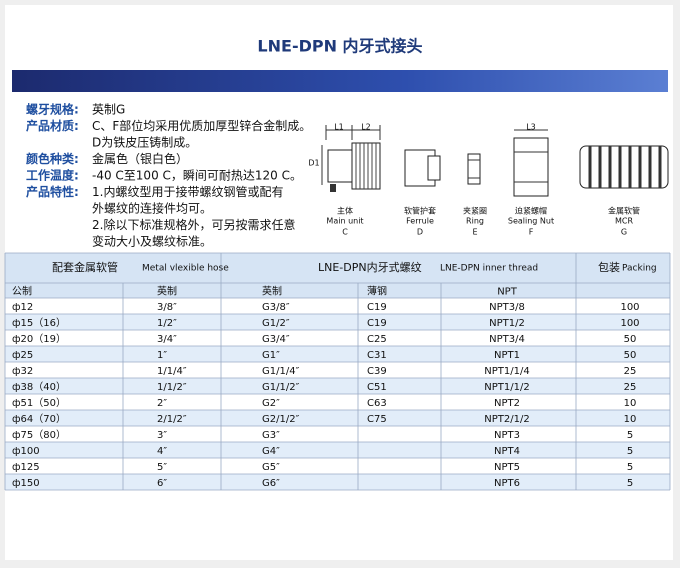 This screenshot has width=680, height=568. I want to click on cell: ф38（40）, so click(39, 387).